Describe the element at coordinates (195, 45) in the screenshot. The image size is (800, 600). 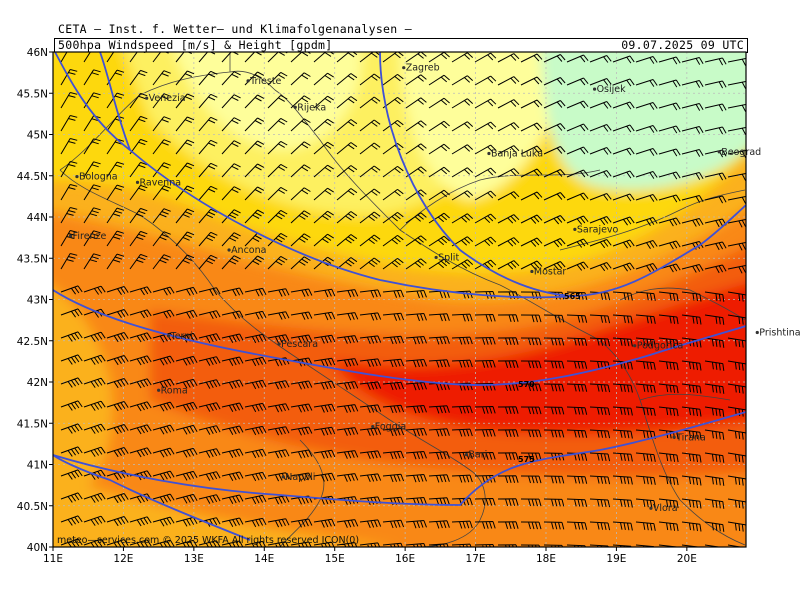
I see `subtitle: 500hpa Windspeed [m/s] & Height [gpdm]` at that location.